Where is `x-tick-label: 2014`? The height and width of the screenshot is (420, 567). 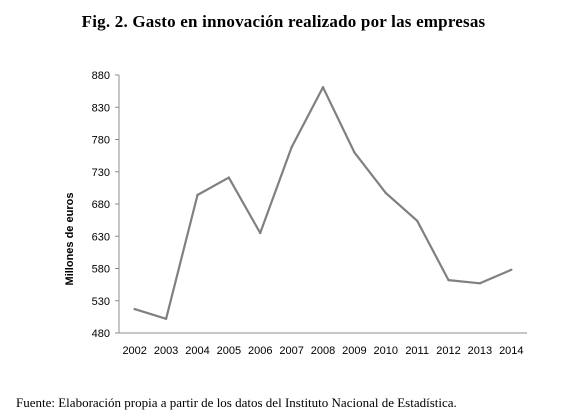 x-tick-label: 2014 is located at coordinates (511, 351).